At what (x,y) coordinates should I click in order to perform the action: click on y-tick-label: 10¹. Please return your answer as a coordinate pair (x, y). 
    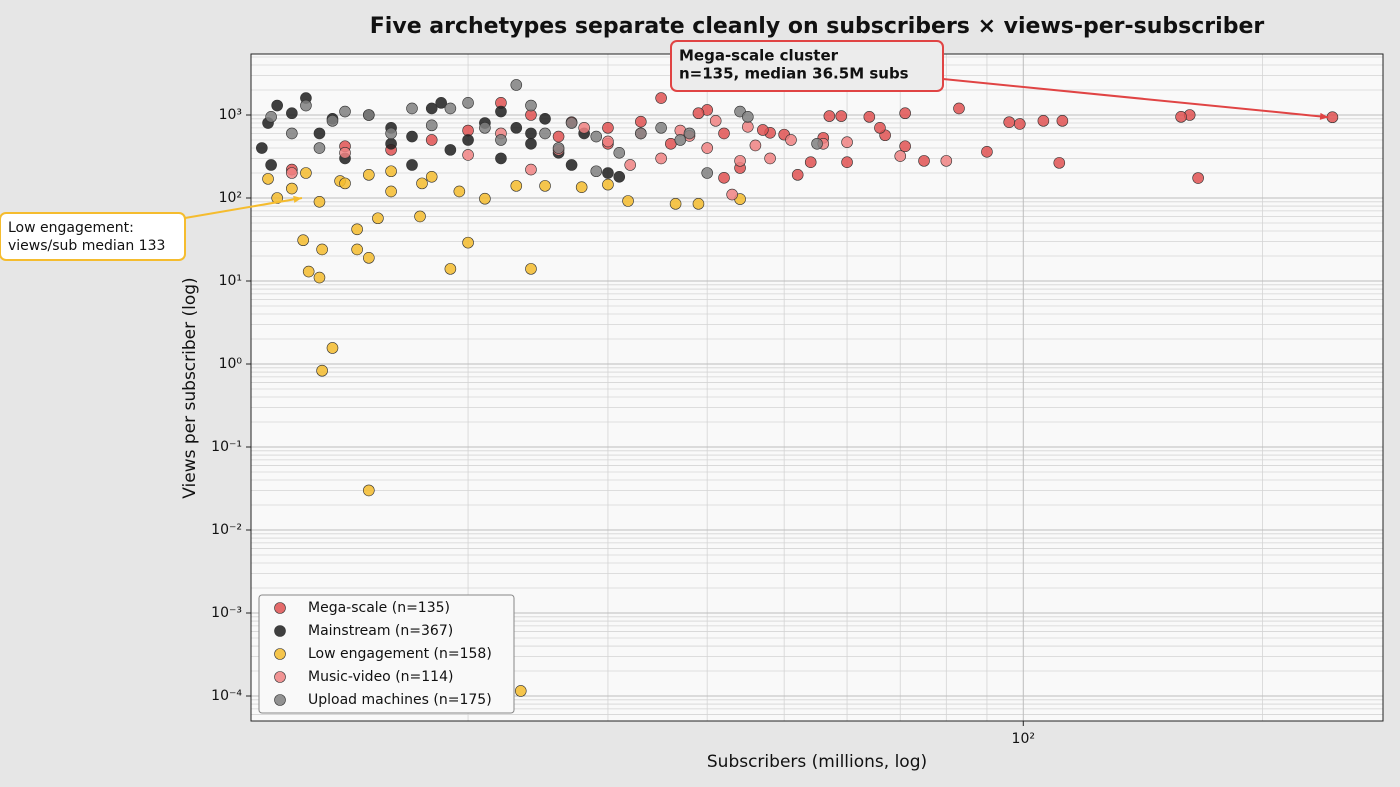
    Looking at the image, I should click on (230, 281).